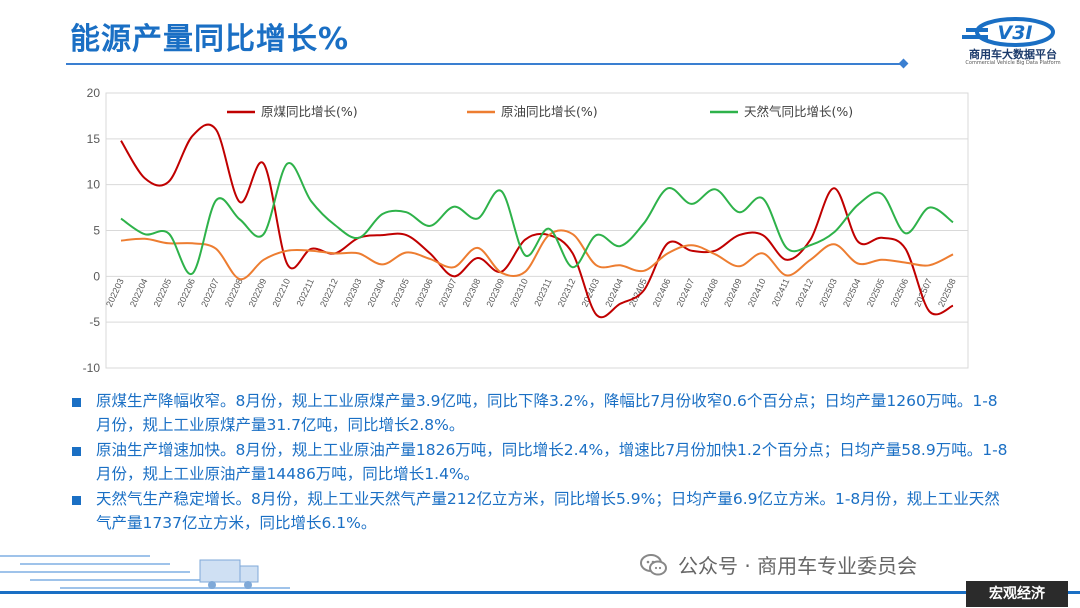 The height and width of the screenshot is (608, 1080). What do you see at coordinates (96, 231) in the screenshot?
I see `y-tick-label: 5` at bounding box center [96, 231].